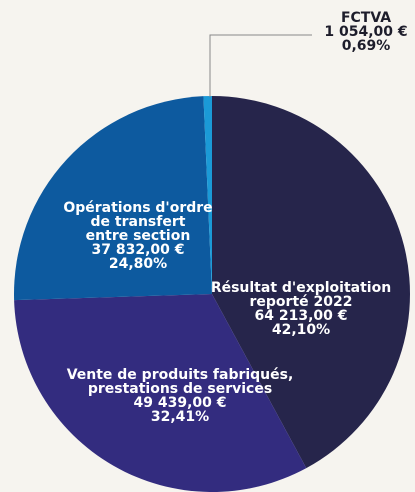 This screenshot has height=492, width=415. Describe the element at coordinates (180, 389) in the screenshot. I see `slice-label: prestations de services` at that location.